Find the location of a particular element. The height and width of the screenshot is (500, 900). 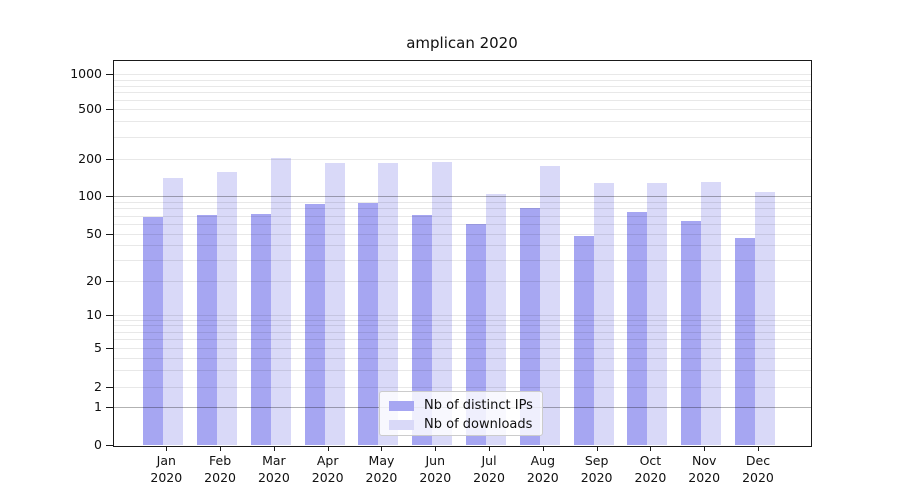

x-axis-tick-label: Apr 2020 is located at coordinates (328, 469).